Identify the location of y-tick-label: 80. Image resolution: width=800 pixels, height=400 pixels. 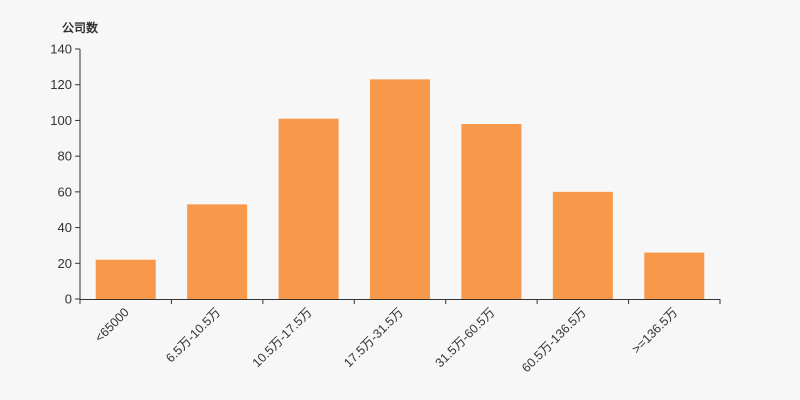
(65, 156).